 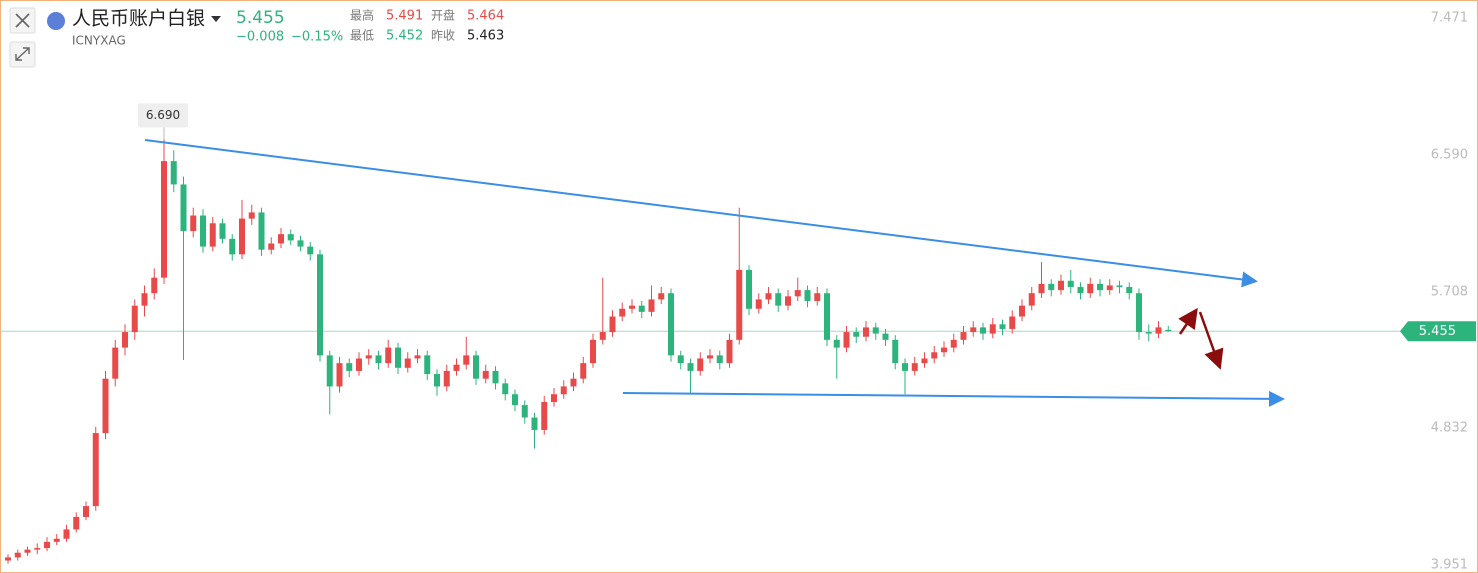 I want to click on max-marker-box, so click(x=163, y=115).